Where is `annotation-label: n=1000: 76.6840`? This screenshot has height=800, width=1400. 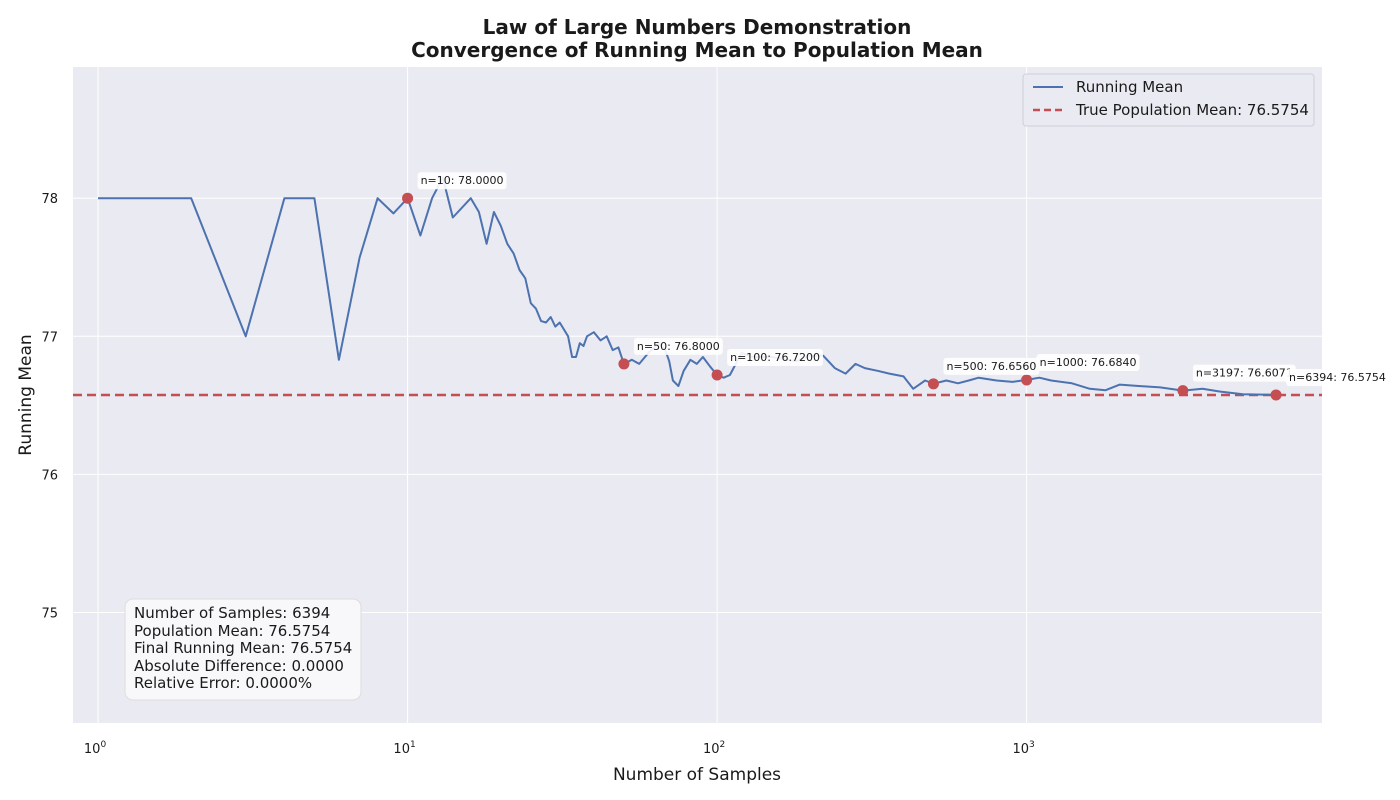 annotation-label: n=1000: 76.6840 is located at coordinates (1088, 362).